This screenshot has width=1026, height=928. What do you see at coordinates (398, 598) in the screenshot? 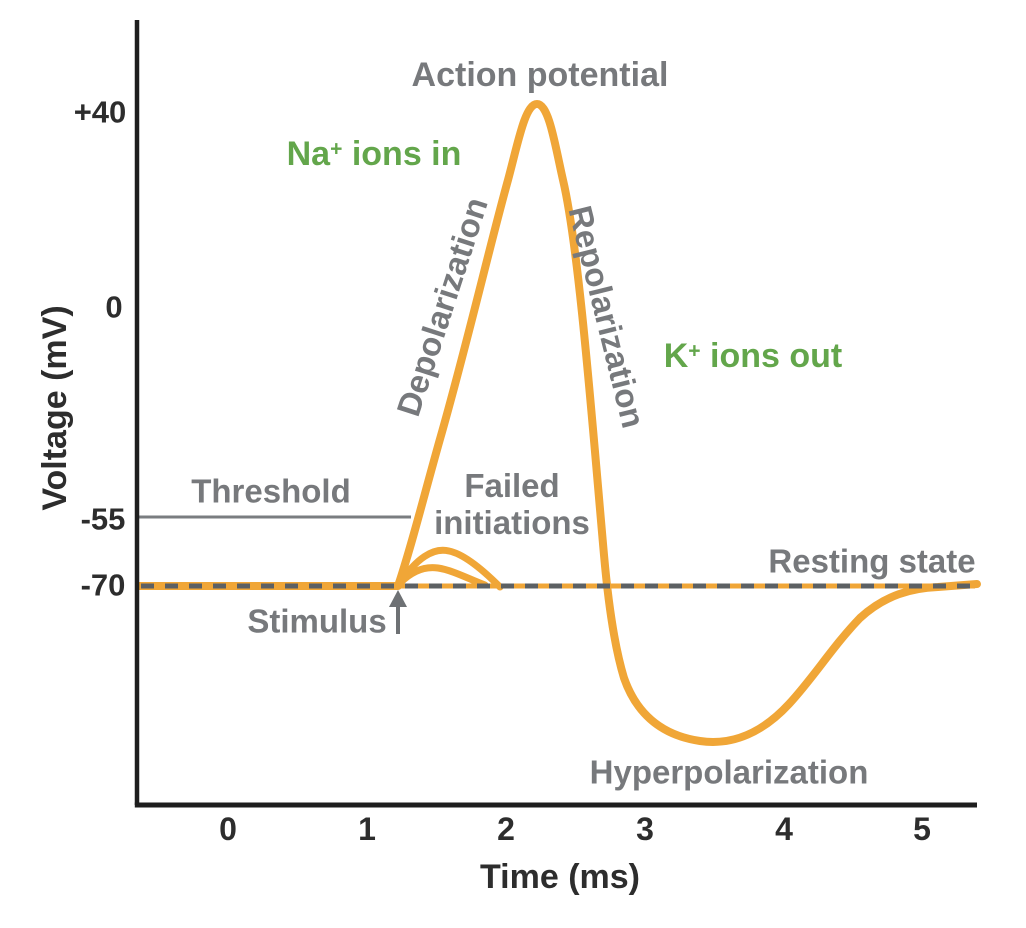
I see `stimulus-arrow-head` at bounding box center [398, 598].